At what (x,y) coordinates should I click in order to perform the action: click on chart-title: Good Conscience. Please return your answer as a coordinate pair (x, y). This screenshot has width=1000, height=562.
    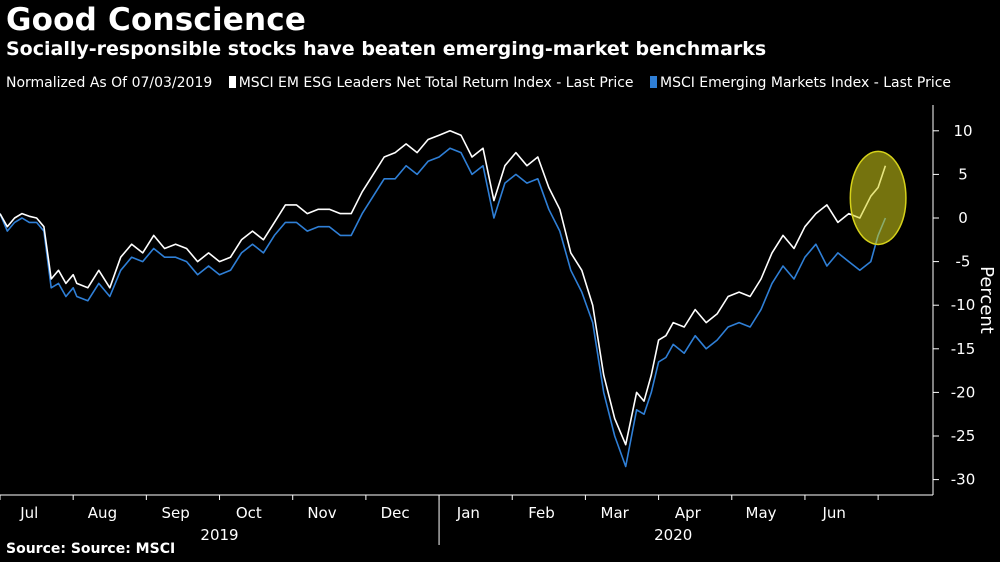
    Looking at the image, I should click on (156, 20).